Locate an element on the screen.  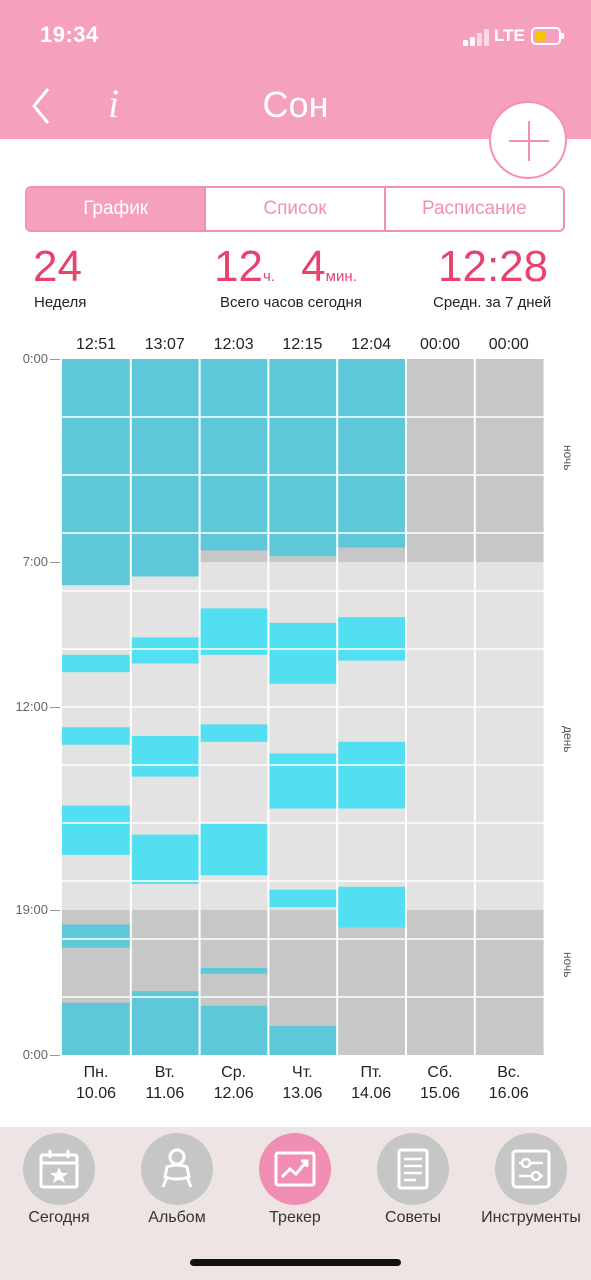
document-icon is located at coordinates (413, 1169).